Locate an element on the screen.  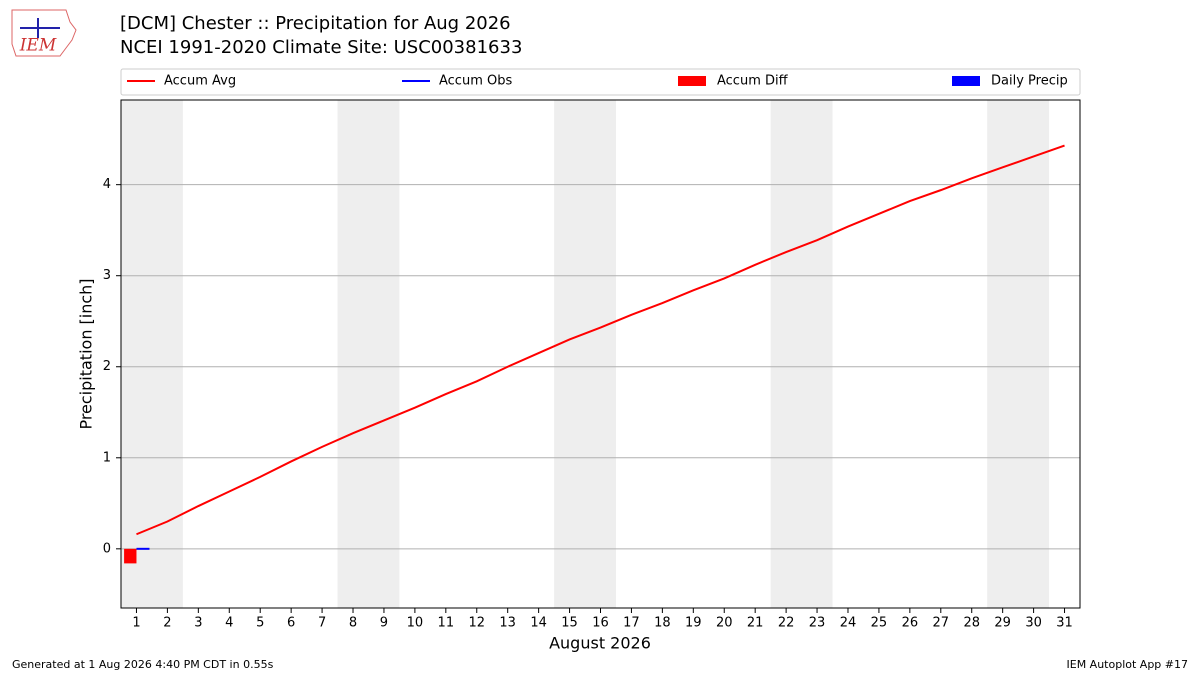
x-tick-label: 12 is located at coordinates (476, 623).